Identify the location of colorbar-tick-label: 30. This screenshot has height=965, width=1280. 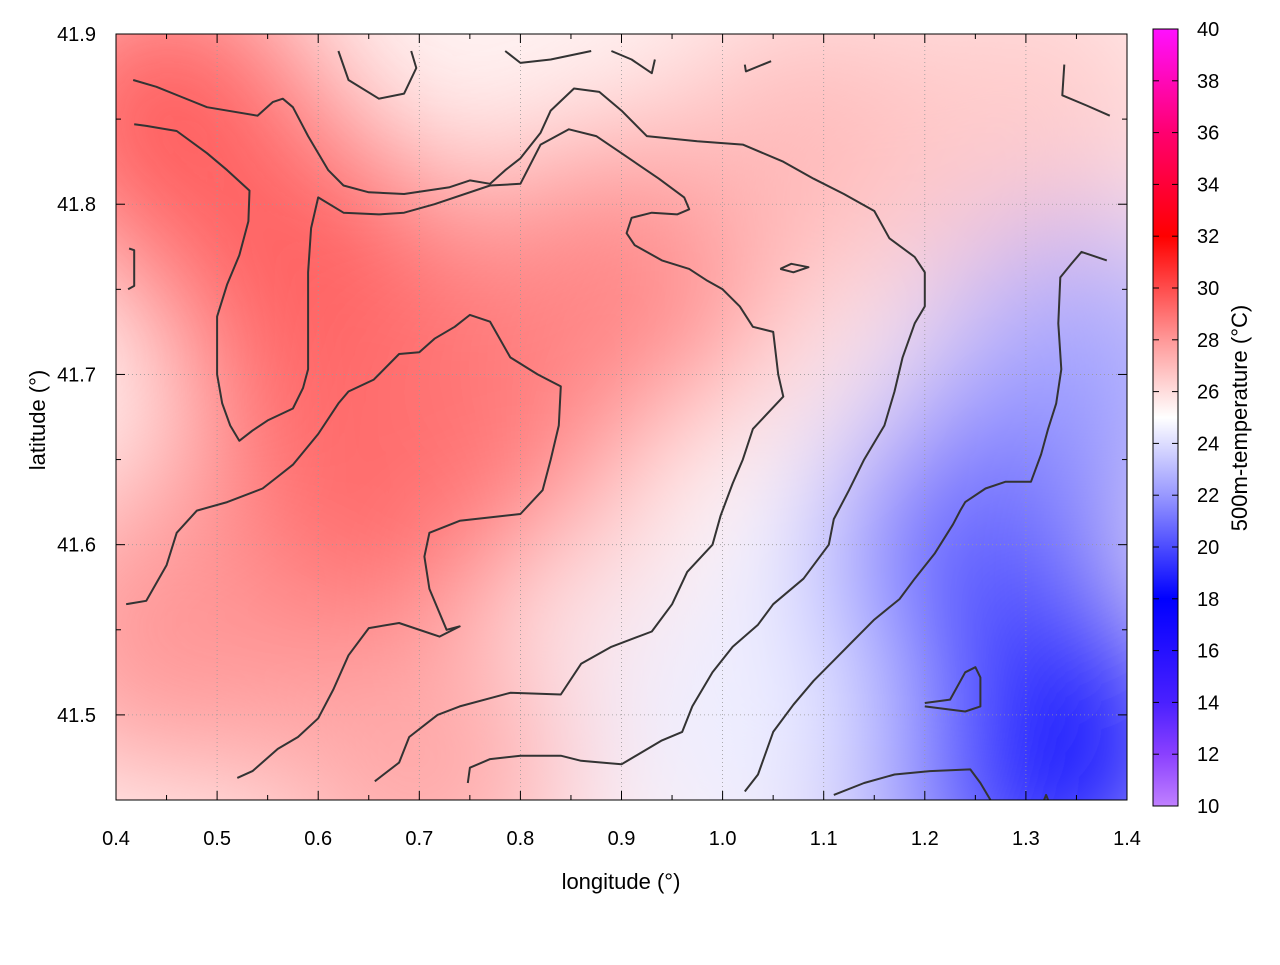
(1208, 289).